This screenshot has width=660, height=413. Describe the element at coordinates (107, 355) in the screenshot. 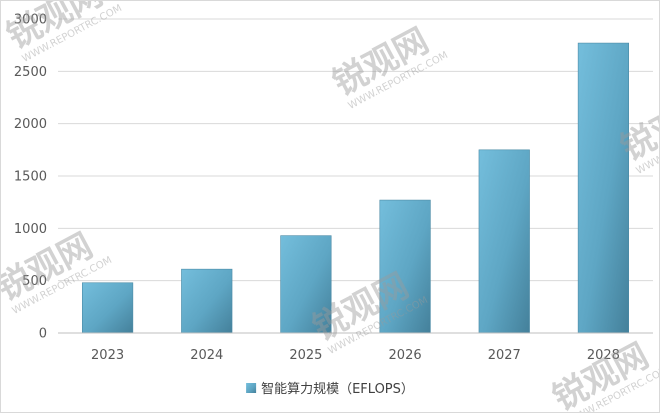

I see `x-tick-label: 2023` at that location.